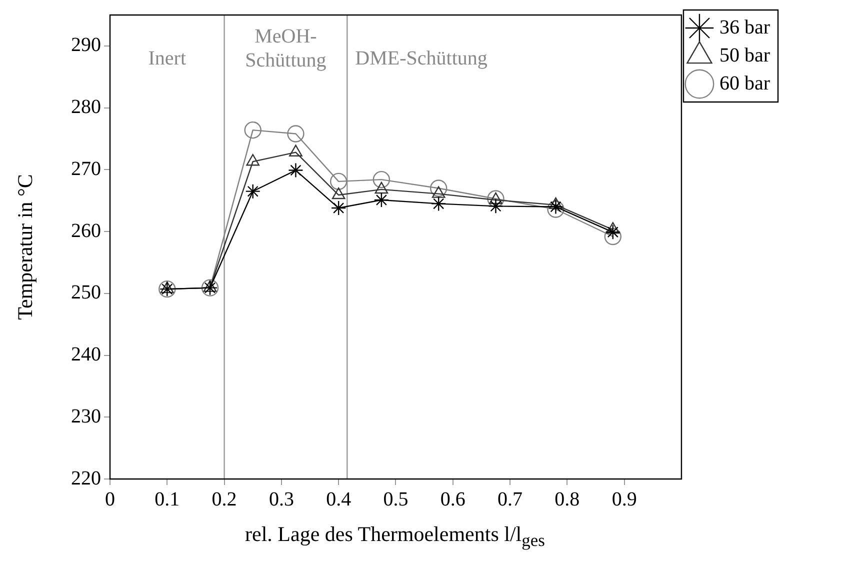 The width and height of the screenshot is (842, 567). I want to click on x-tick-label: 0.6, so click(453, 499).